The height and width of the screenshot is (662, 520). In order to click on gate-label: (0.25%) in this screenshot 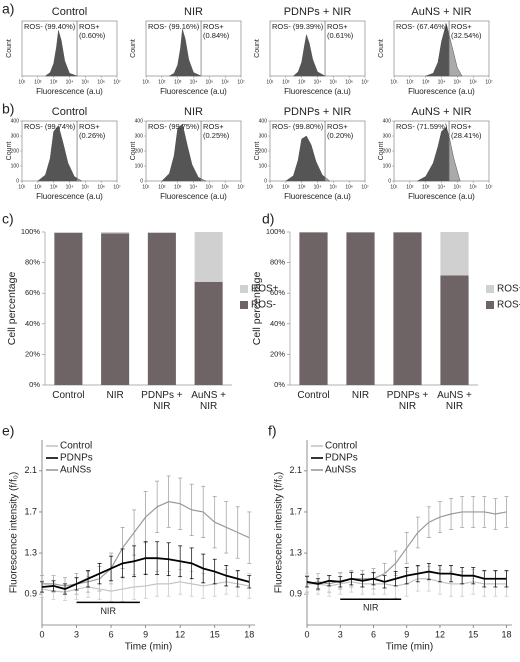, I will do `click(216, 135)`.